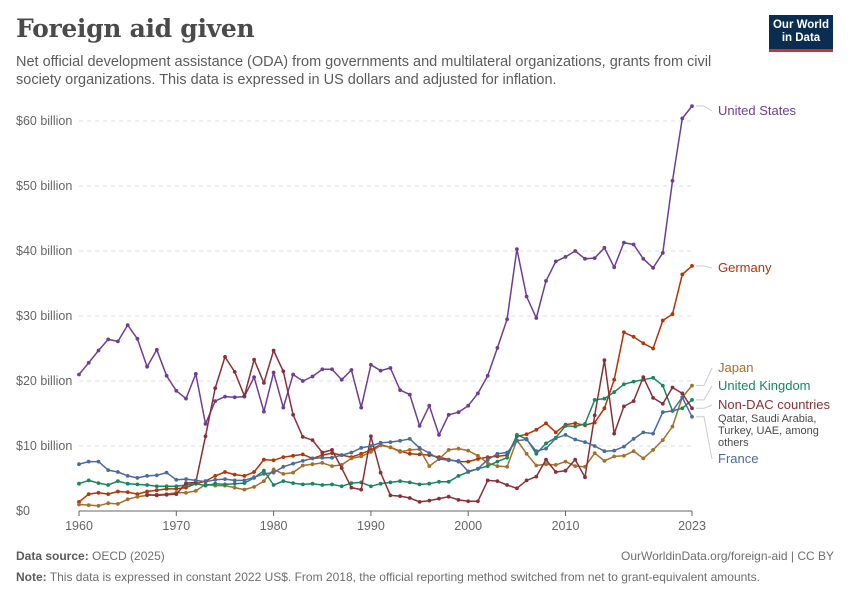 The height and width of the screenshot is (600, 850). Describe the element at coordinates (735, 367) in the screenshot. I see `series-end-label: Japan` at that location.